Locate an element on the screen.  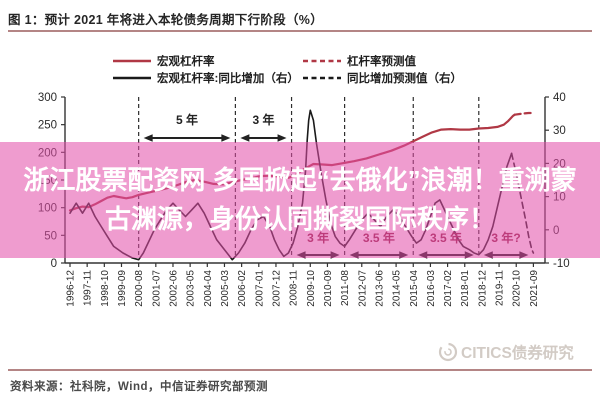
watermark: CITICS债券研究 is located at coordinates (506, 352).